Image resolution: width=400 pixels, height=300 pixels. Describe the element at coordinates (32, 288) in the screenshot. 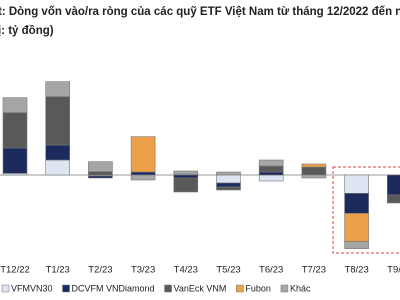

I see `legend-label: VFMVN30` at that location.